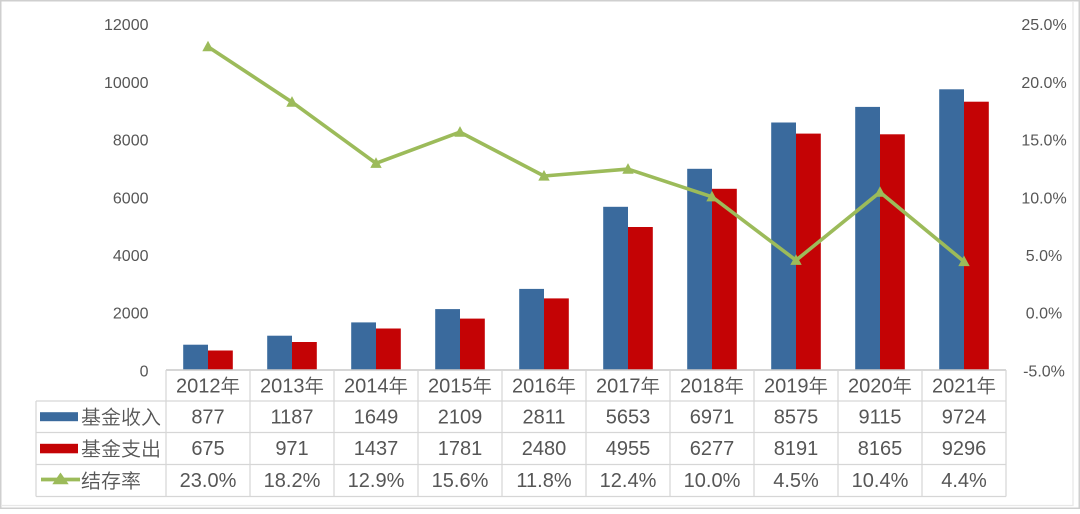  Describe the element at coordinates (144, 372) in the screenshot. I see `svg-text: 0` at that location.